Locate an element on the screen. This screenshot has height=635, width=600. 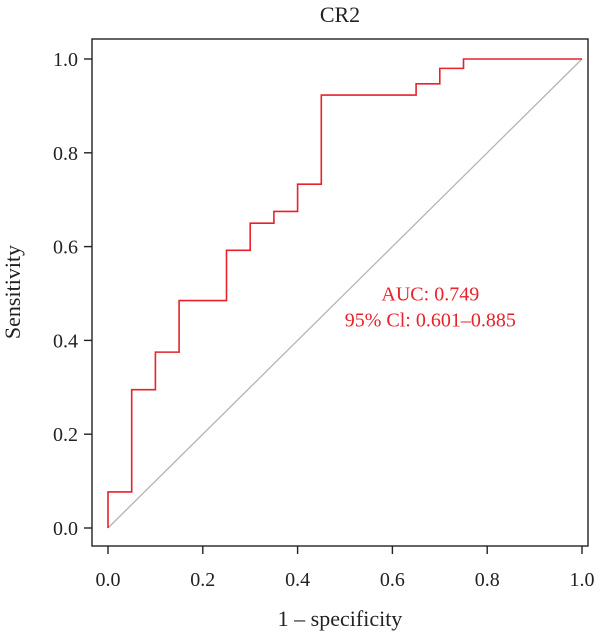
y-tick-label: 1.0 is located at coordinates (65, 60).